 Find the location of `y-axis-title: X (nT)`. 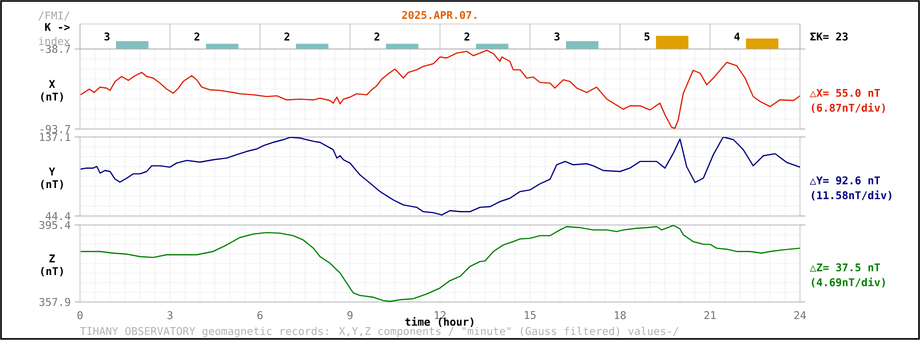

y-axis-title: X (nT) is located at coordinates (52, 91).